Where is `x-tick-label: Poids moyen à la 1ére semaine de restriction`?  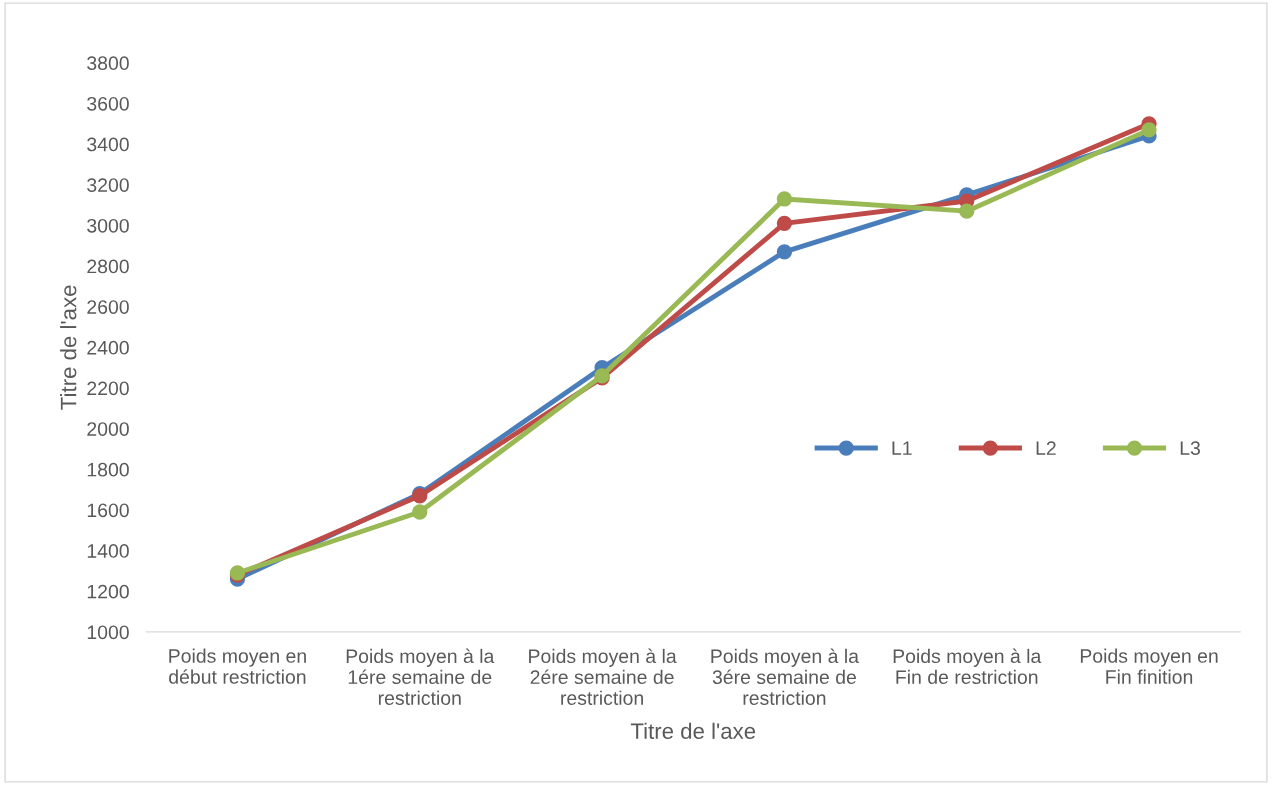 x-tick-label: Poids moyen à la 1ére semaine de restriction is located at coordinates (420, 676).